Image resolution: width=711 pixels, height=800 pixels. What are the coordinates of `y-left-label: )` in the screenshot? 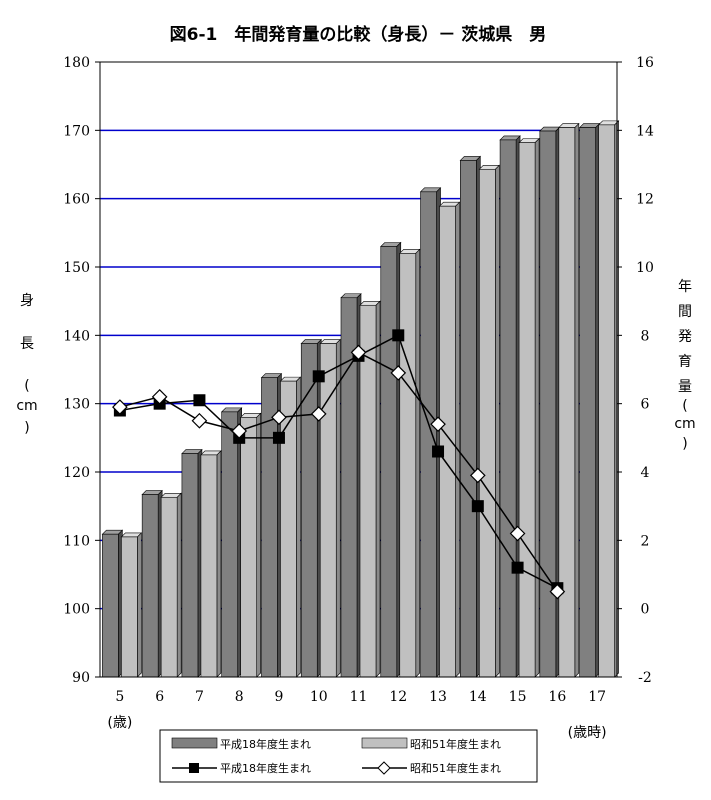 It's located at (26, 428).